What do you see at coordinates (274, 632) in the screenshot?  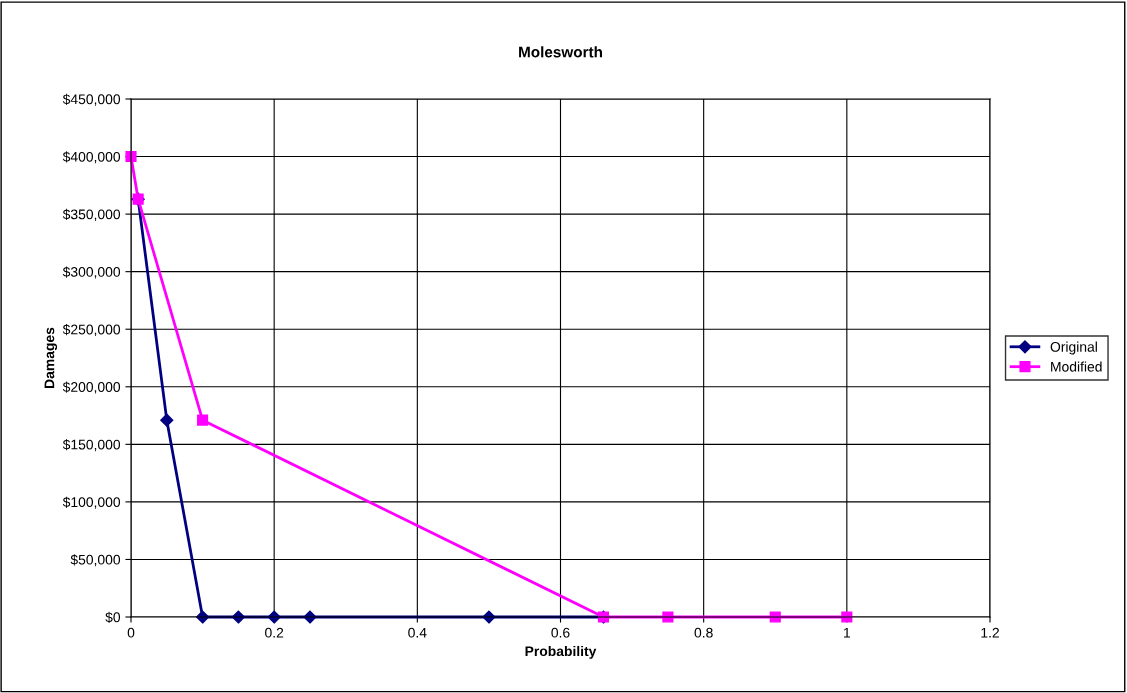 I see `x-tick-label: 0.2` at bounding box center [274, 632].